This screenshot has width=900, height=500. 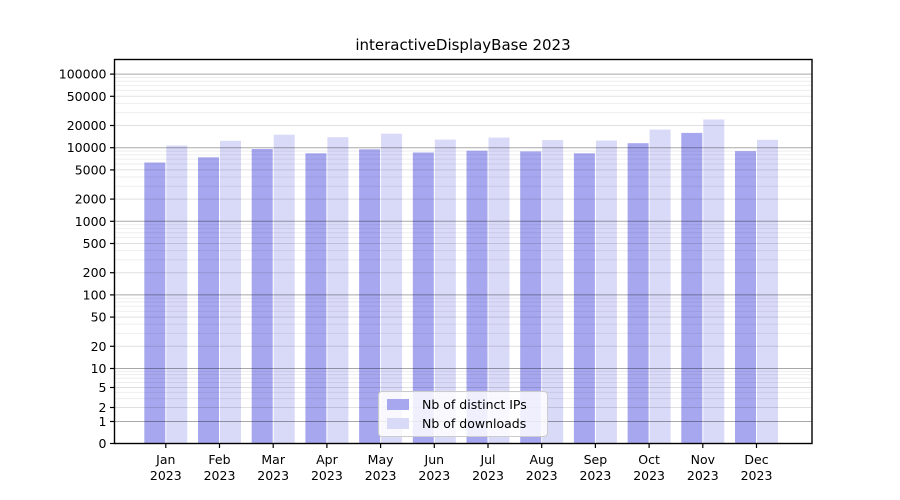 I want to click on x-tick-label-mar: Mar 2023, so click(x=273, y=467).